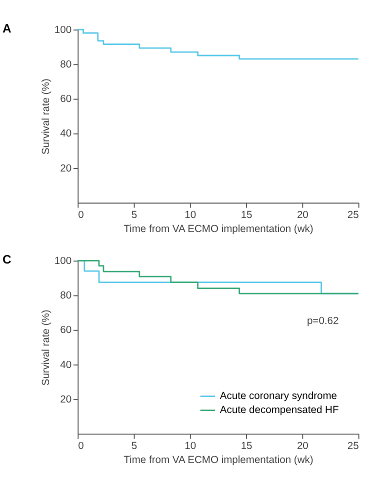 This screenshot has height=502, width=378. What do you see at coordinates (322, 322) in the screenshot?
I see `annotation: p=0.62` at bounding box center [322, 322].